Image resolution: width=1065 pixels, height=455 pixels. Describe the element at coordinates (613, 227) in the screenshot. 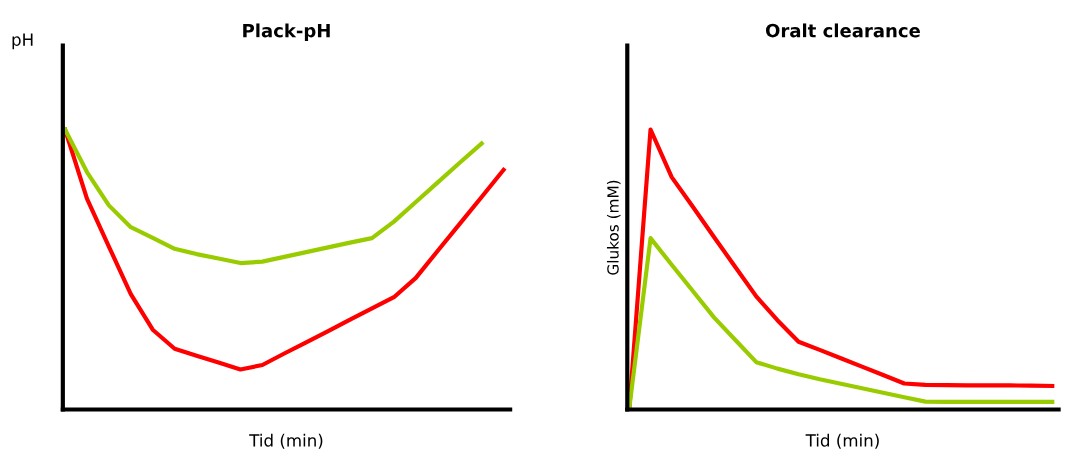

I see `y-axis-title: Glukos (mM)` at that location.